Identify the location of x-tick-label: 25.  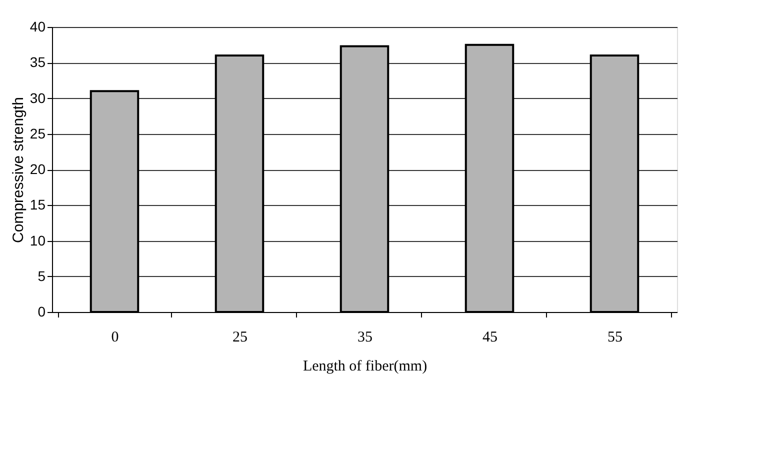
(240, 338).